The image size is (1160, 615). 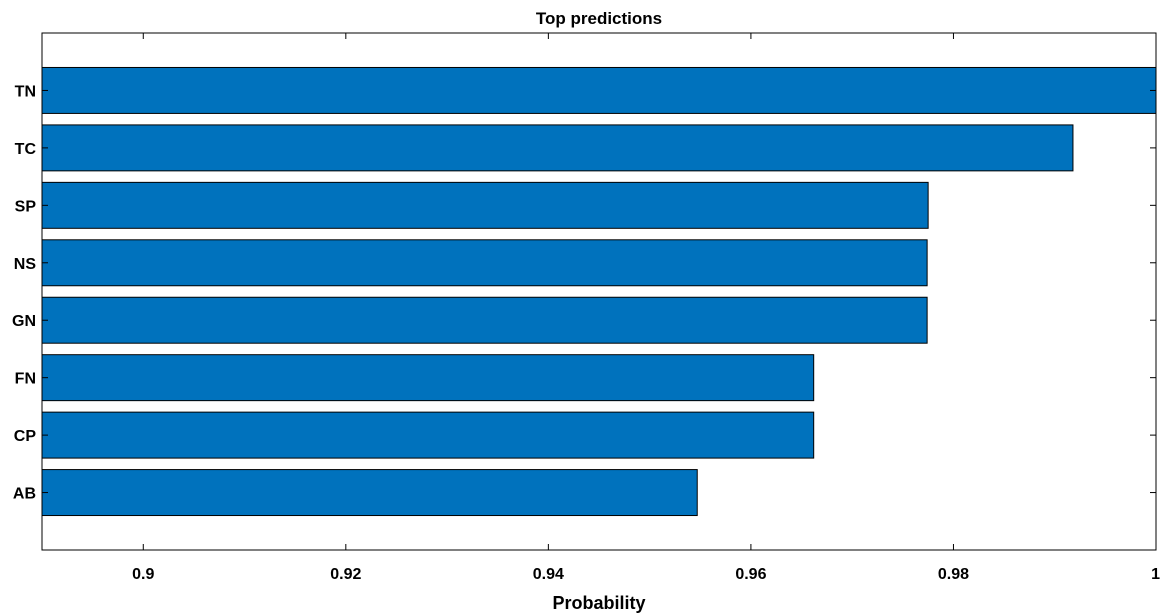 I want to click on y-tick-label-fn: FN, so click(x=25, y=379).